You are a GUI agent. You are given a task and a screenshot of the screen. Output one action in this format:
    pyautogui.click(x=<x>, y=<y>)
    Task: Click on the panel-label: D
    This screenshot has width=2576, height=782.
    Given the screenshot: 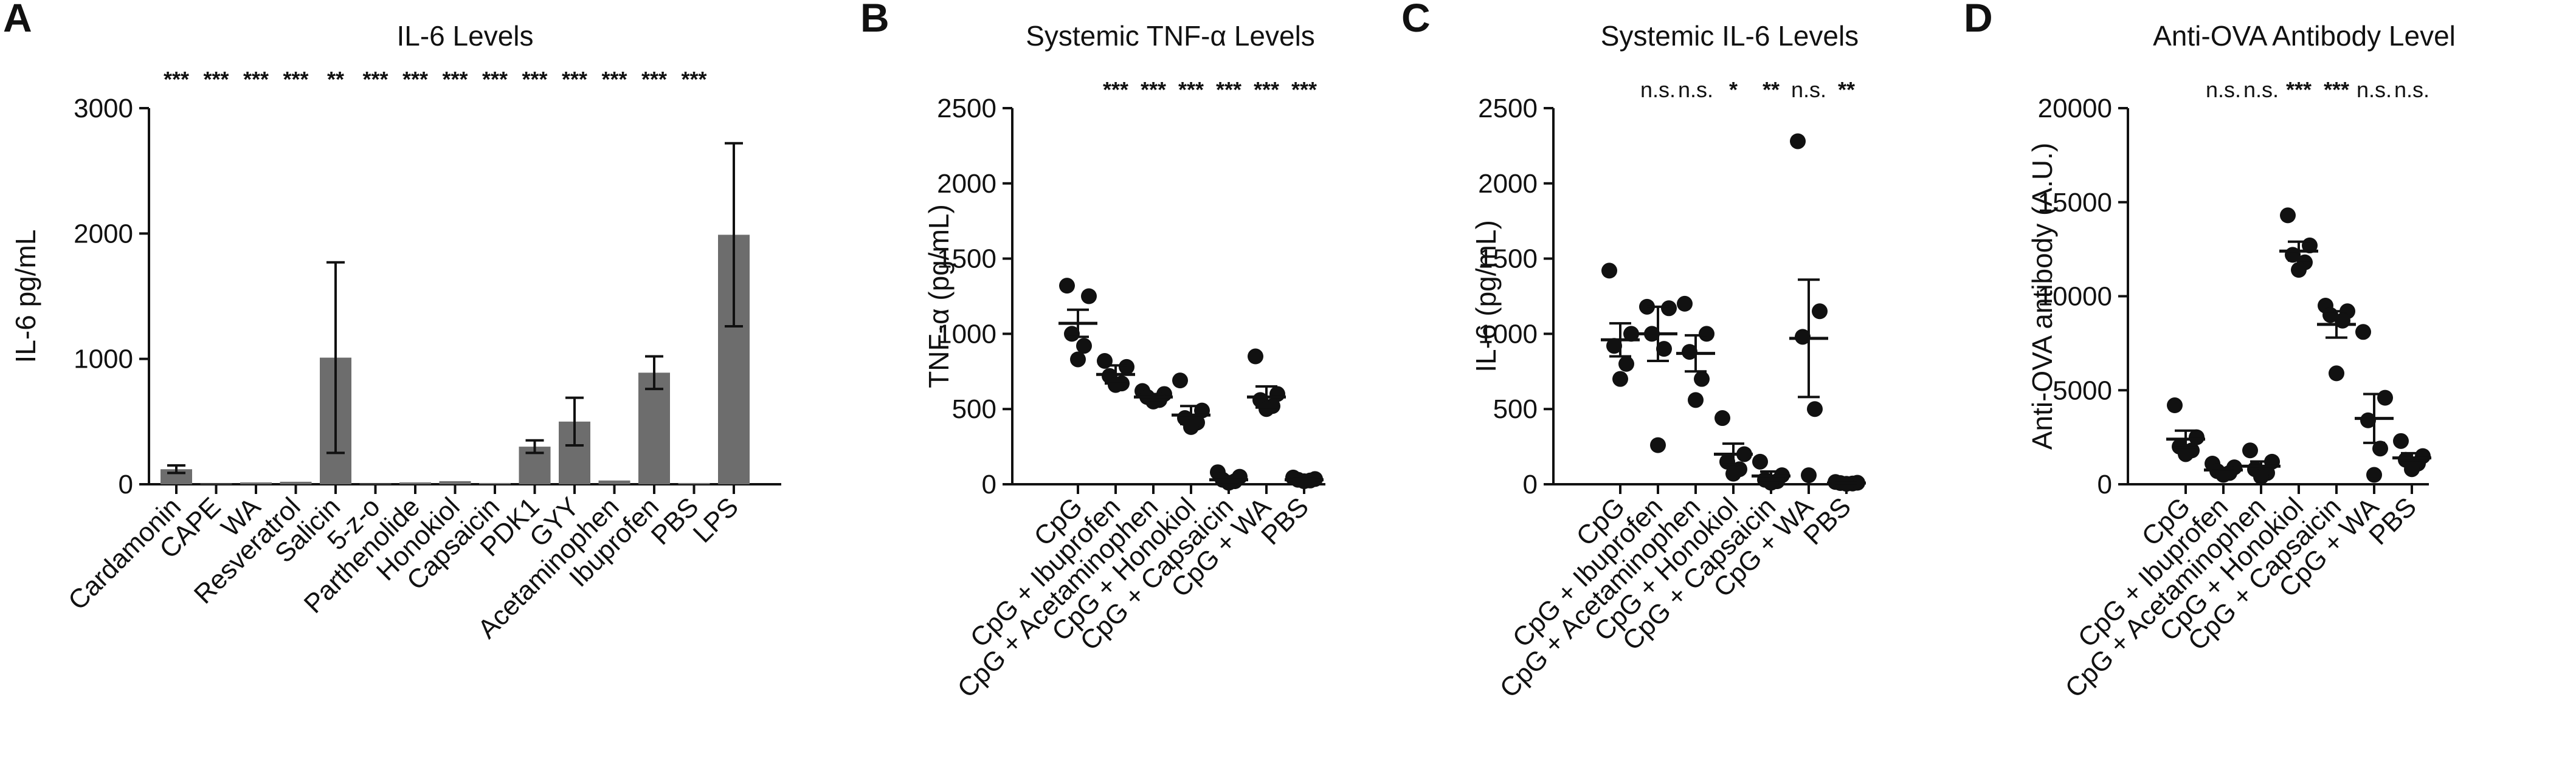 What is the action you would take?
    pyautogui.click(x=1979, y=20)
    